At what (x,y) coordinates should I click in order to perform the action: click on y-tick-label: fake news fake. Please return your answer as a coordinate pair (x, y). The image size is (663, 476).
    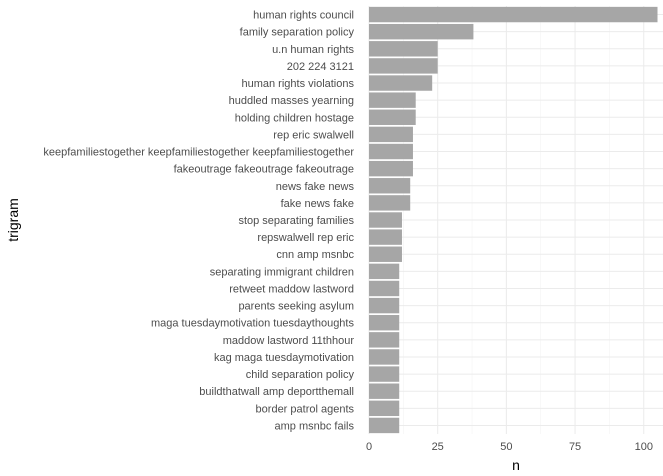
    Looking at the image, I should click on (317, 204).